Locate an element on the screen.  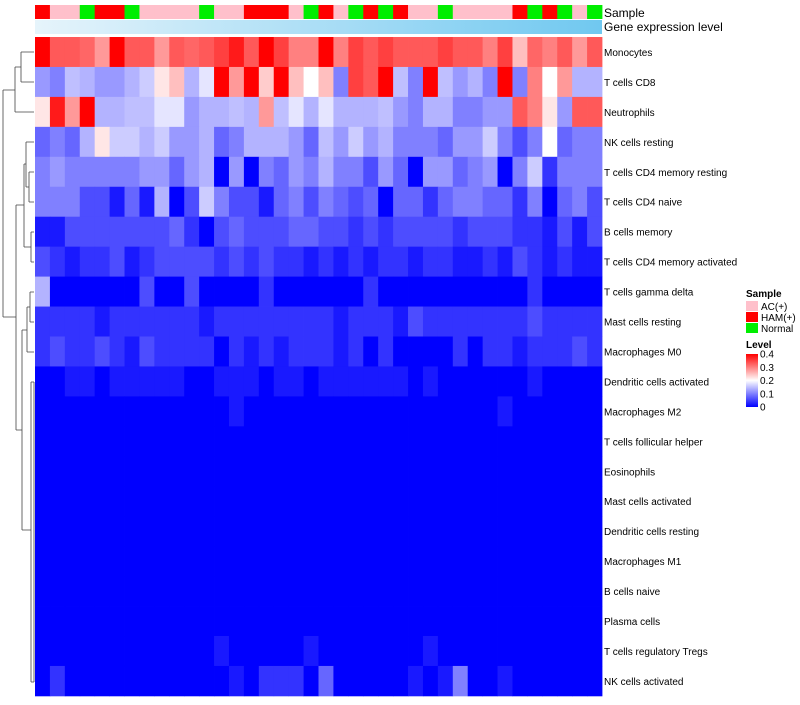
row-label: Monocytes is located at coordinates (628, 53).